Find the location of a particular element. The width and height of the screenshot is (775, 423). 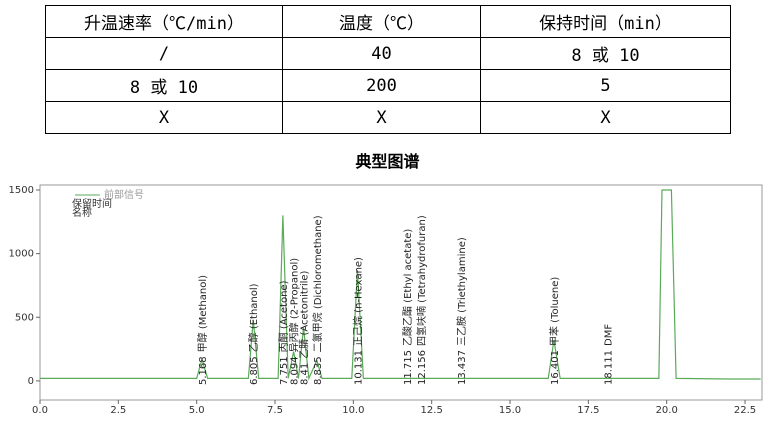

peak-name: 丙酮 (Acetone) is located at coordinates (284, 316).